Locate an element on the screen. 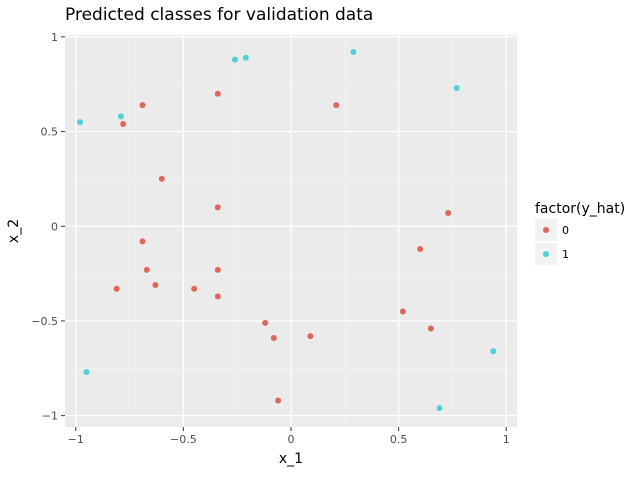  y-tick-label: −1 is located at coordinates (50, 416).